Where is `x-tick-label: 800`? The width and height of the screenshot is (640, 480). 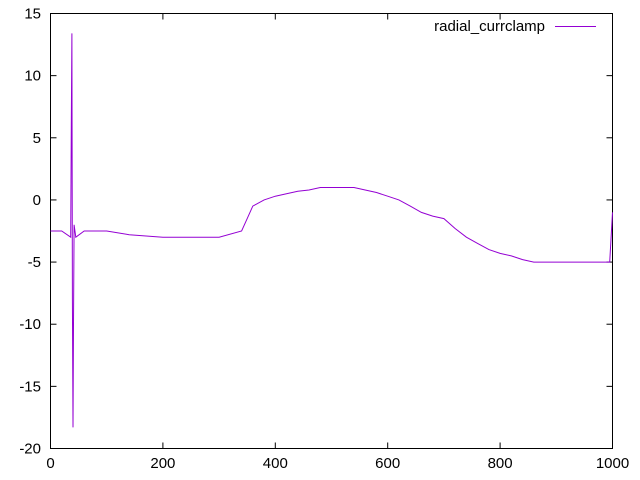 x-tick-label: 800 is located at coordinates (500, 463).